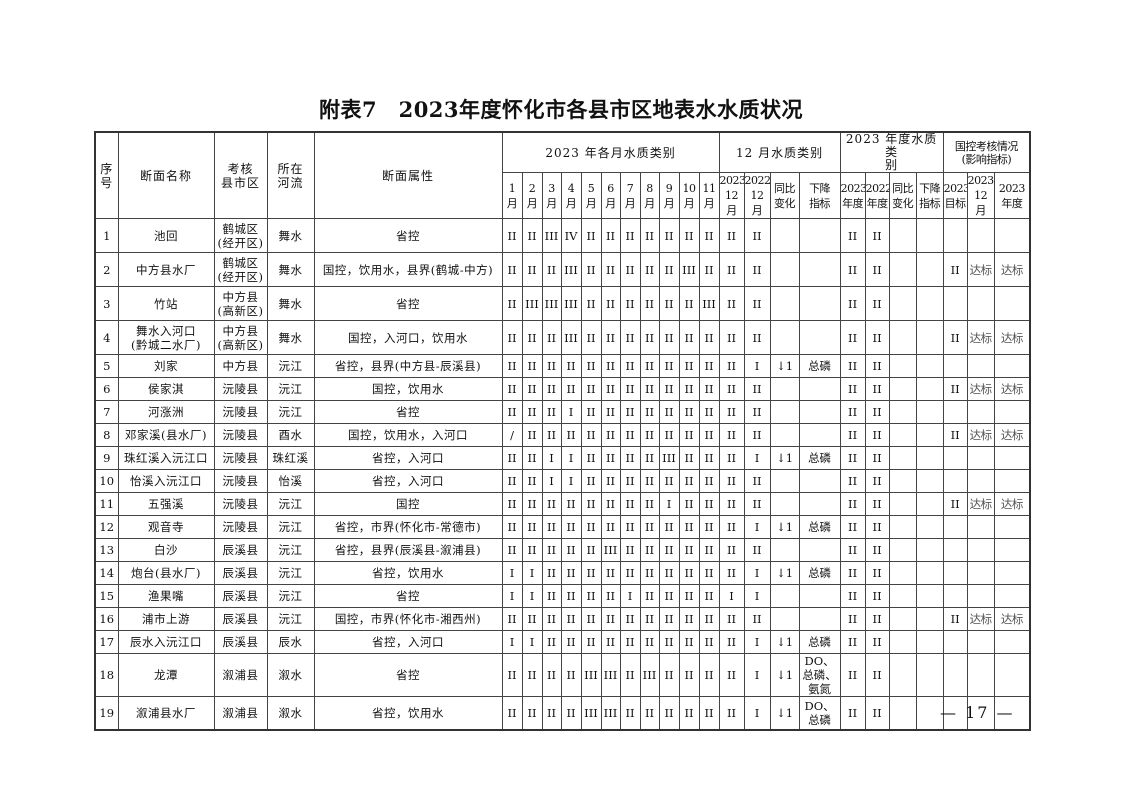  I want to click on cell-month-8: III, so click(649, 675).